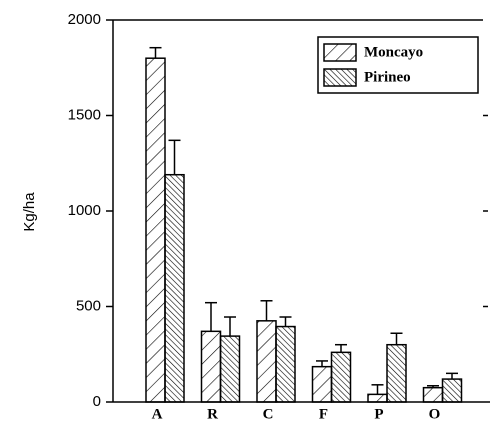 The width and height of the screenshot is (491, 421). What do you see at coordinates (393, 52) in the screenshot?
I see `legend-label: Moncayo` at bounding box center [393, 52].